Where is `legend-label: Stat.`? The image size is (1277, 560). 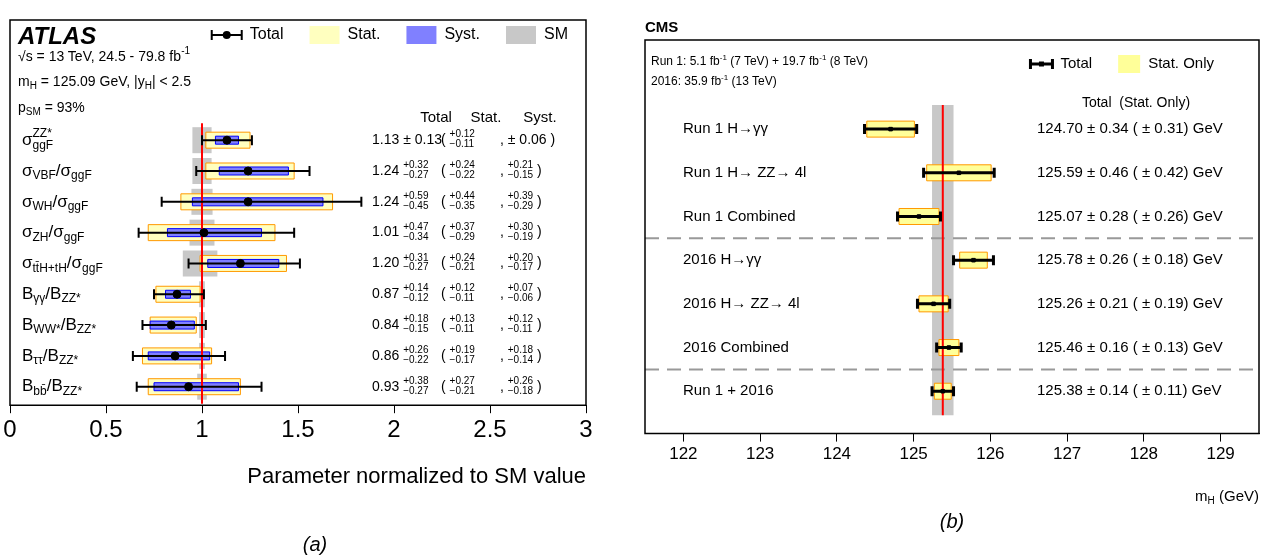 legend-label: Stat. is located at coordinates (364, 34).